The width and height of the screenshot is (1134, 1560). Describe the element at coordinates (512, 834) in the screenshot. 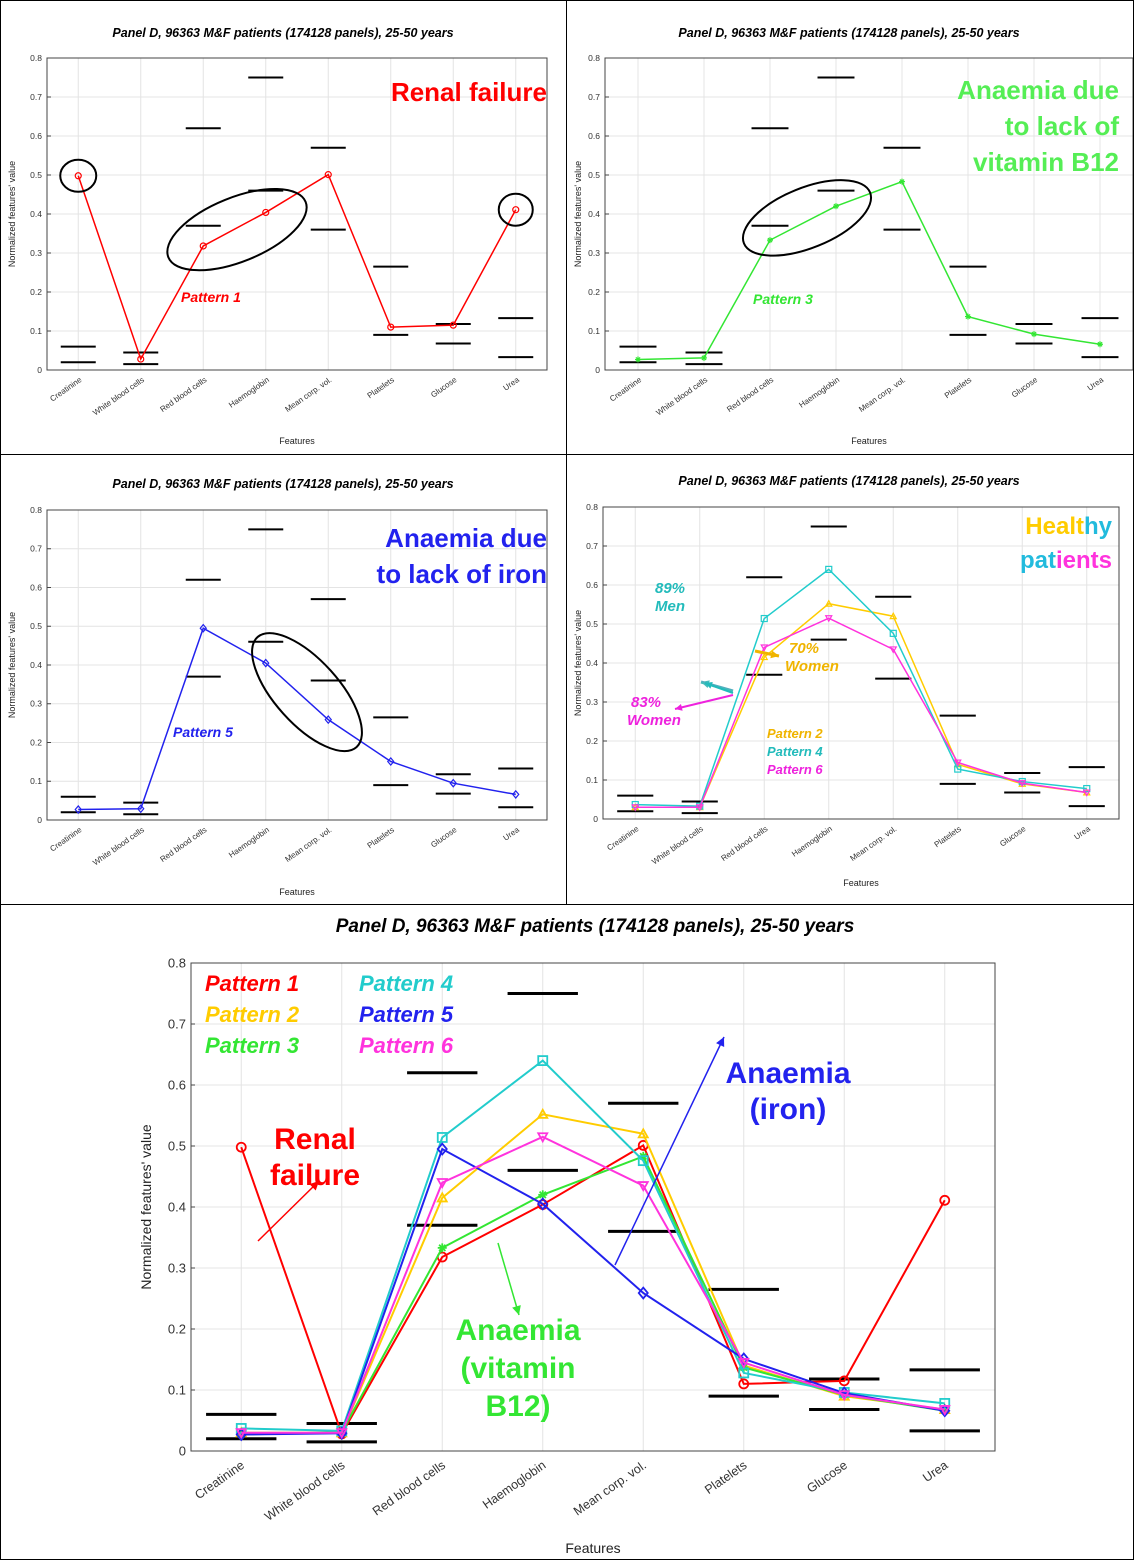

I see `x-tick-label: Urea` at that location.